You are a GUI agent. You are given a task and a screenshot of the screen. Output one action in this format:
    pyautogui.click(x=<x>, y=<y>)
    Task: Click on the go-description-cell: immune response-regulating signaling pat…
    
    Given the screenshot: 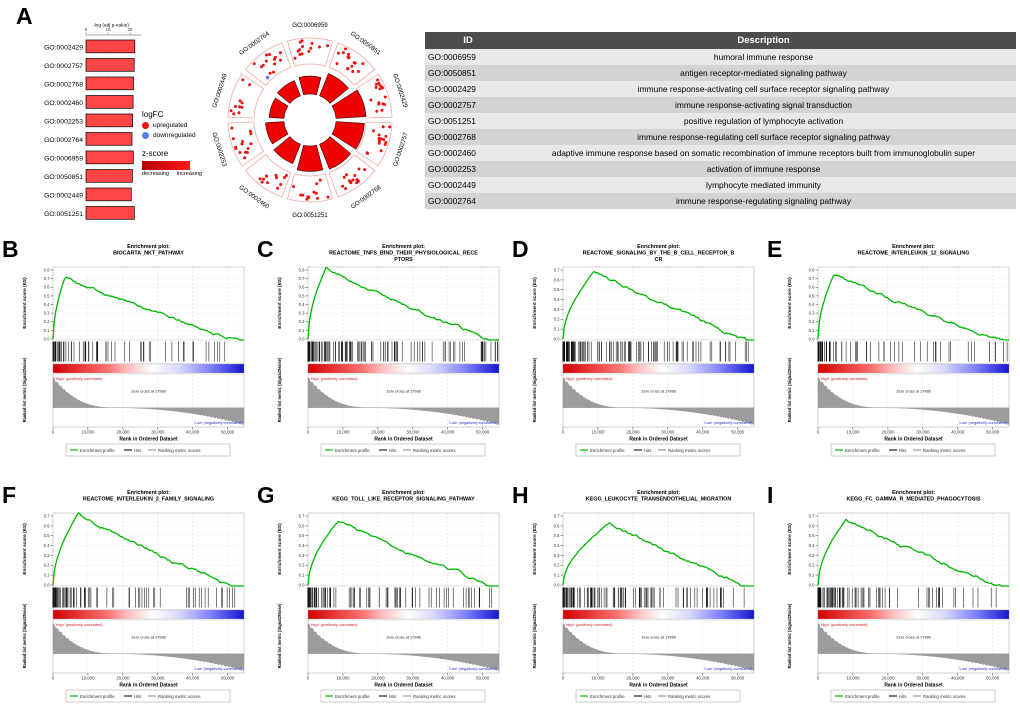 What is the action you would take?
    pyautogui.click(x=763, y=201)
    